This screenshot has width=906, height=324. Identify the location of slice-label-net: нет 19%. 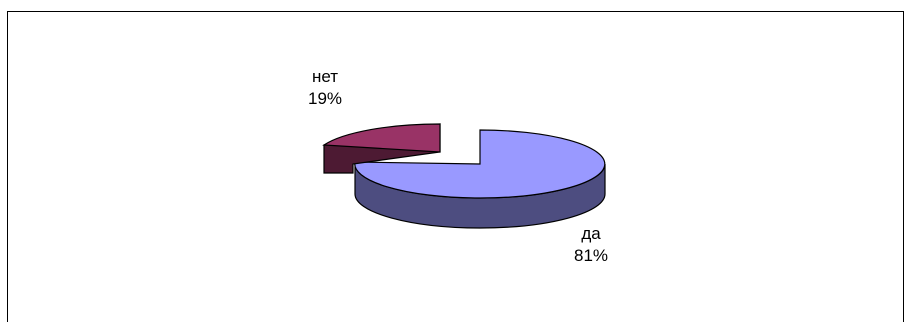
(325, 88).